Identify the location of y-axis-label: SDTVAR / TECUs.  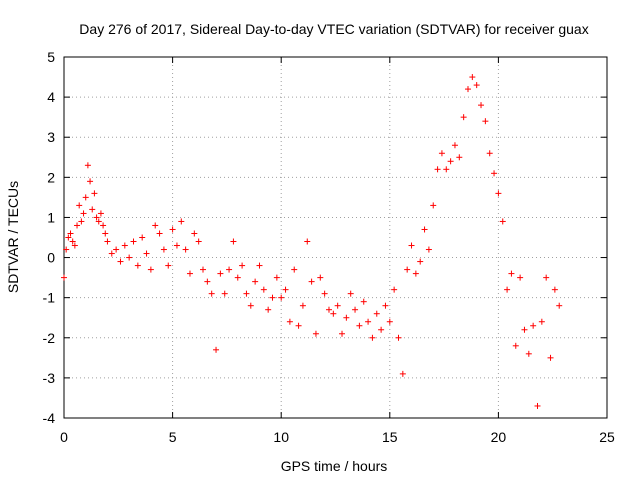
(13, 237).